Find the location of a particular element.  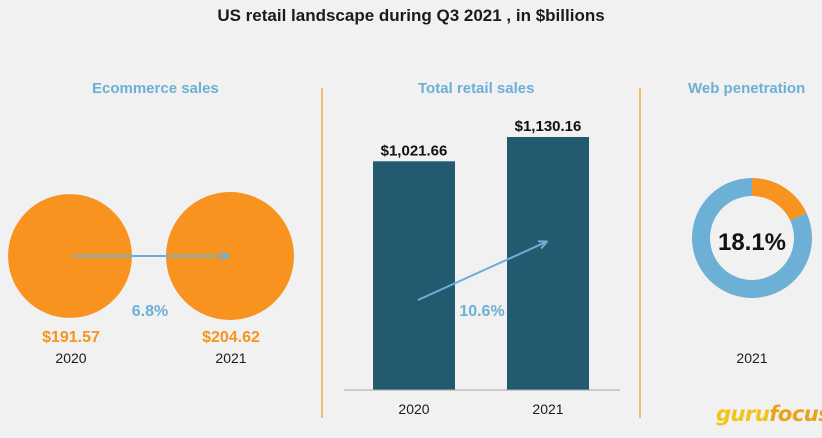

retail-growth-label: 10.6% is located at coordinates (481, 311).